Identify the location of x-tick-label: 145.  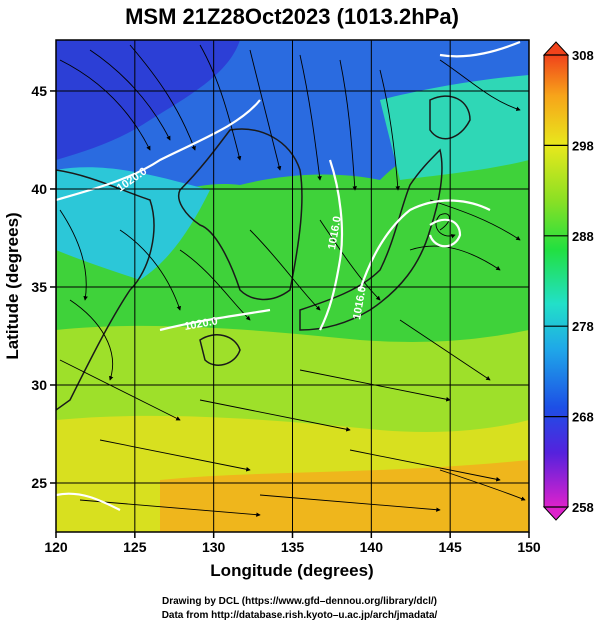
(450, 547).